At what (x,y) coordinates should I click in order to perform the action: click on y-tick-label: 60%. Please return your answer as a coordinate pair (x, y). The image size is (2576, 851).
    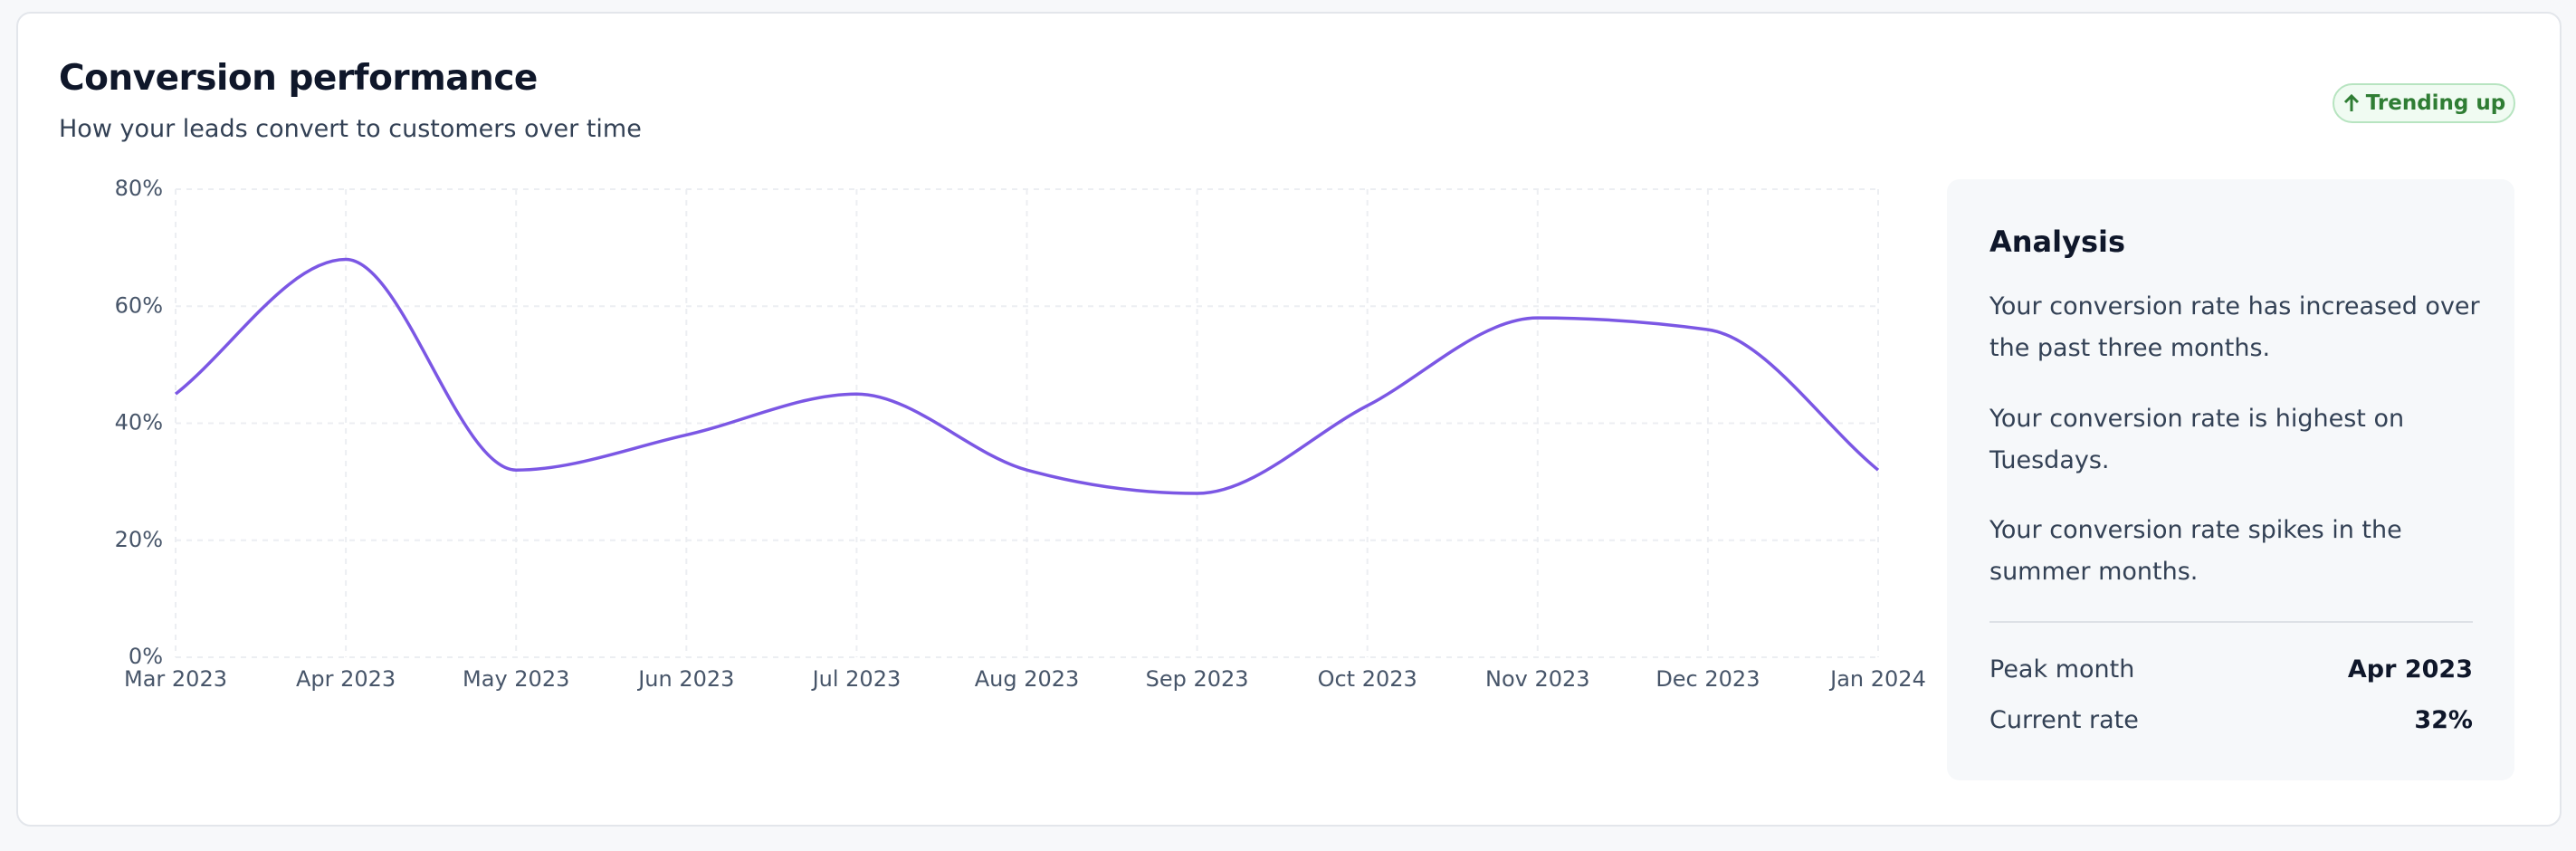
    Looking at the image, I should click on (139, 305).